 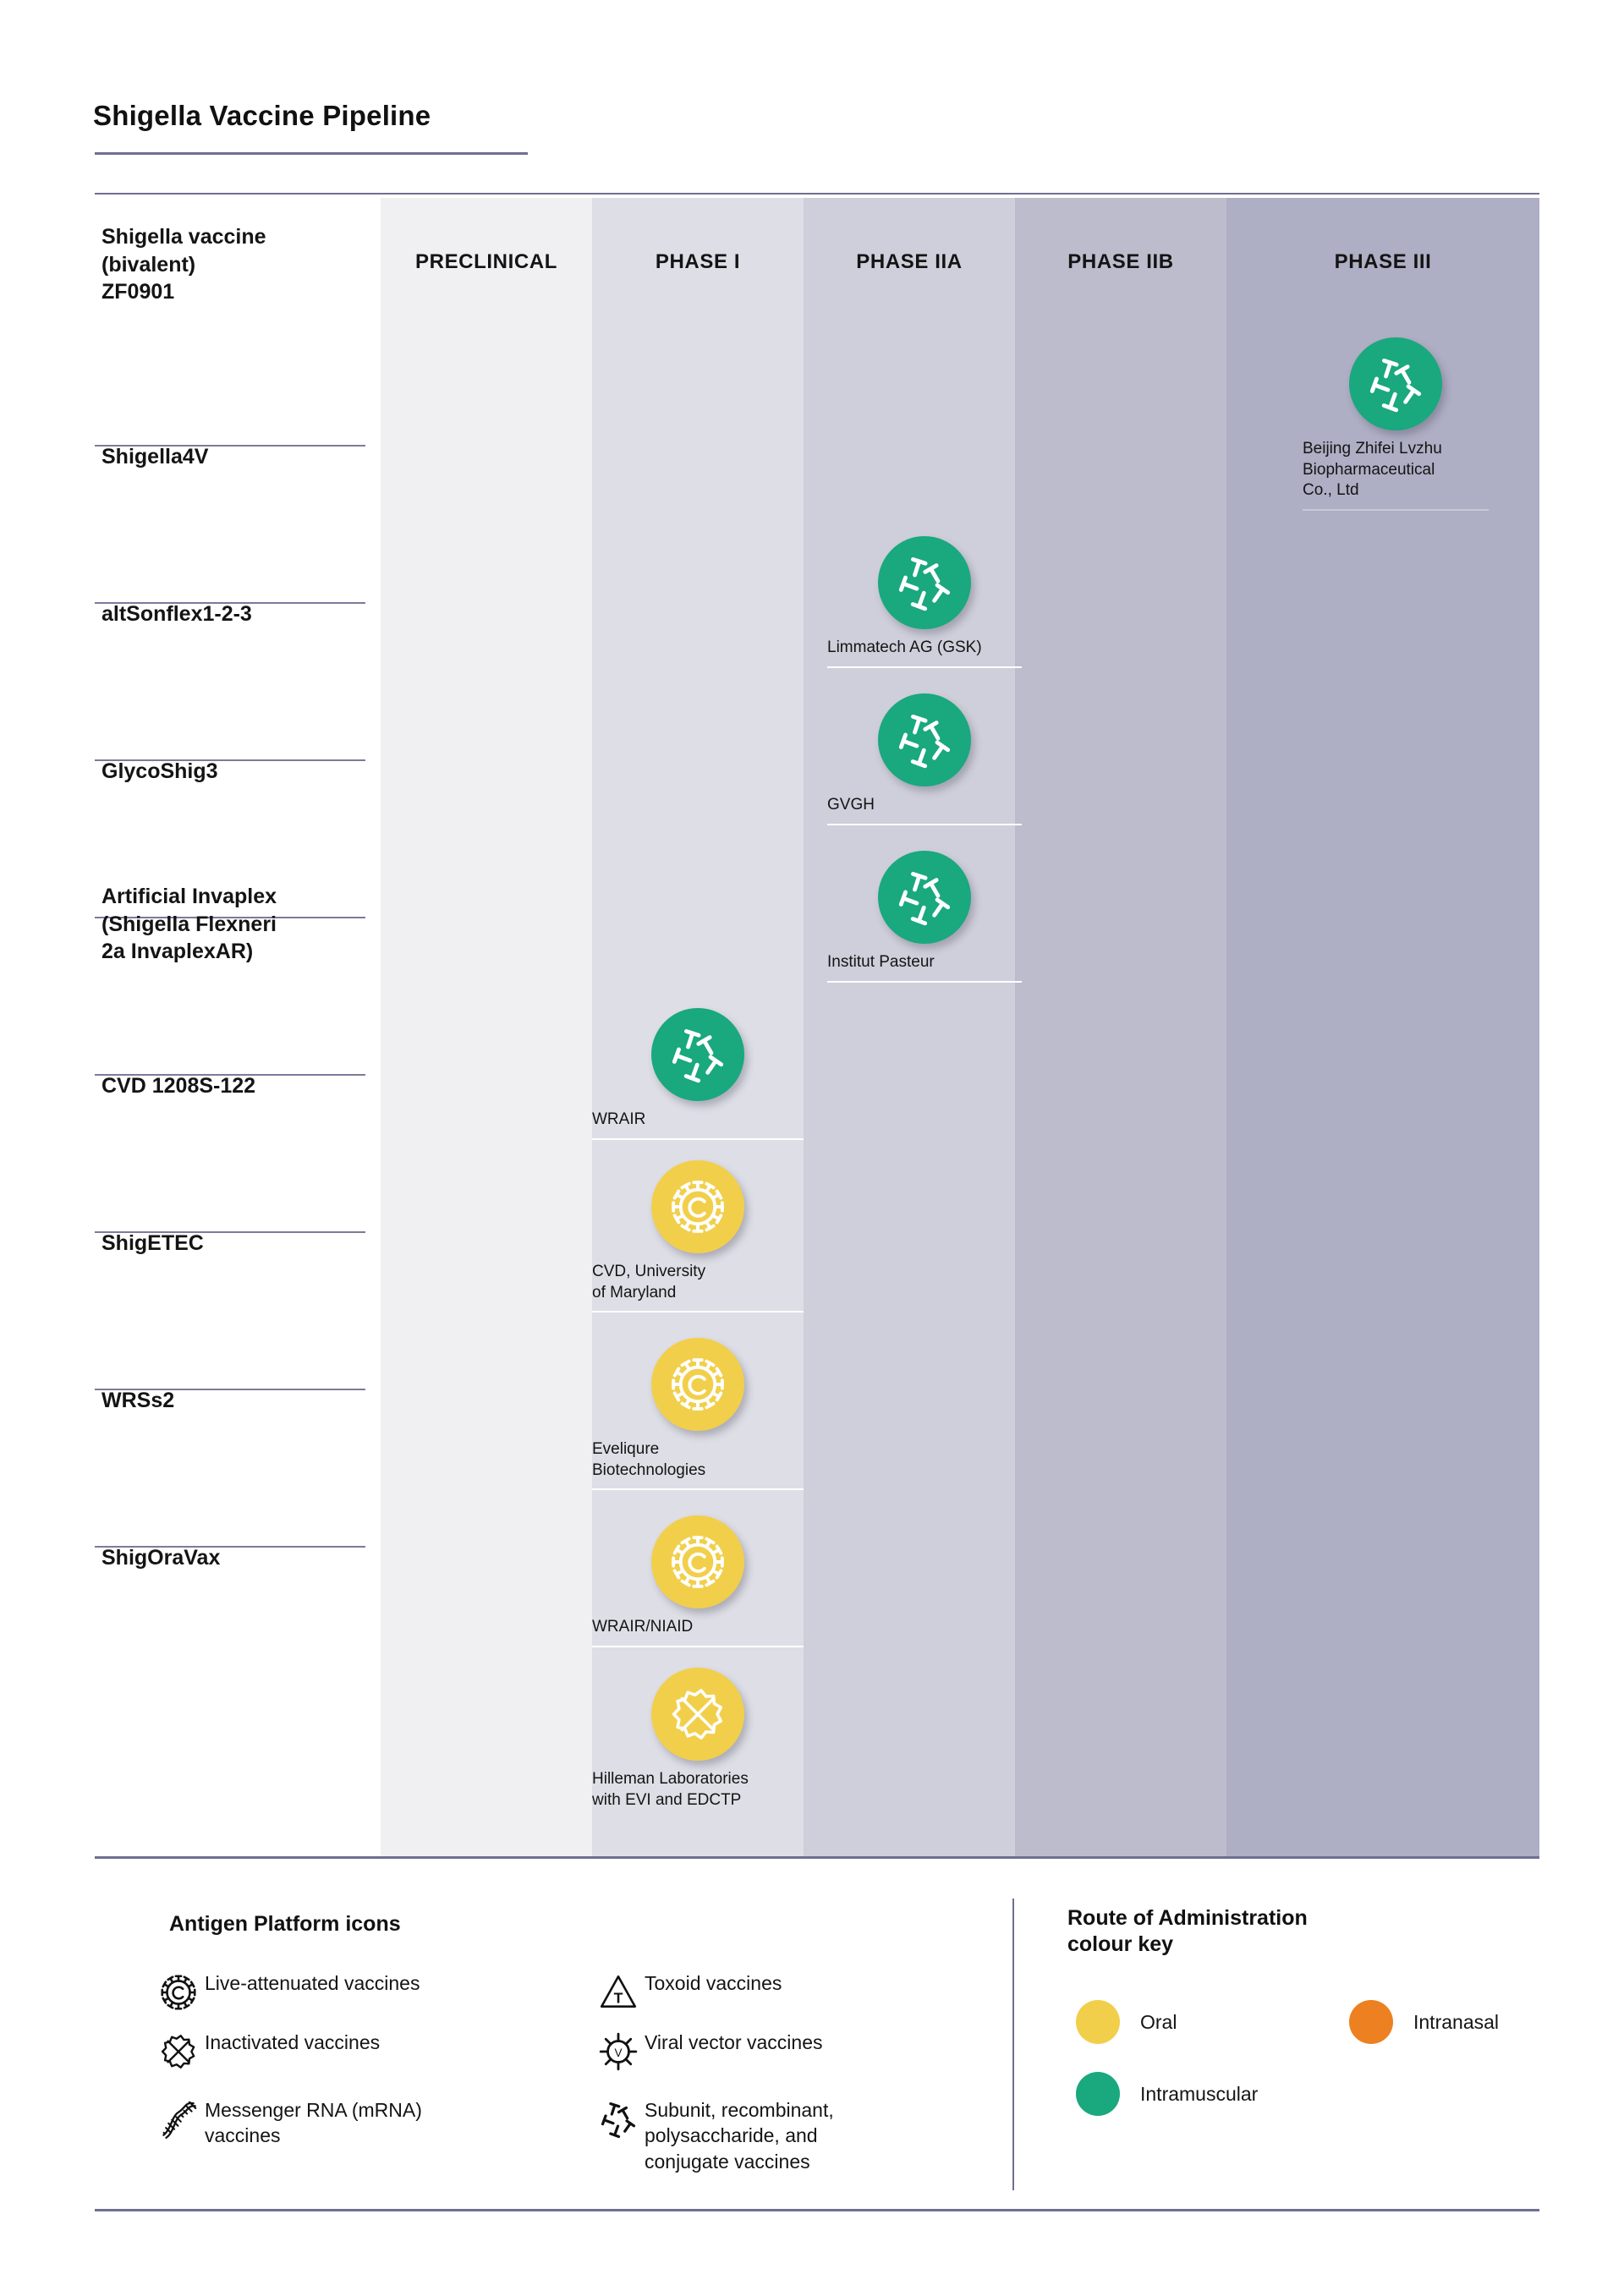 I want to click on pipeline-entry: CVD, University of Maryland, so click(x=698, y=1236).